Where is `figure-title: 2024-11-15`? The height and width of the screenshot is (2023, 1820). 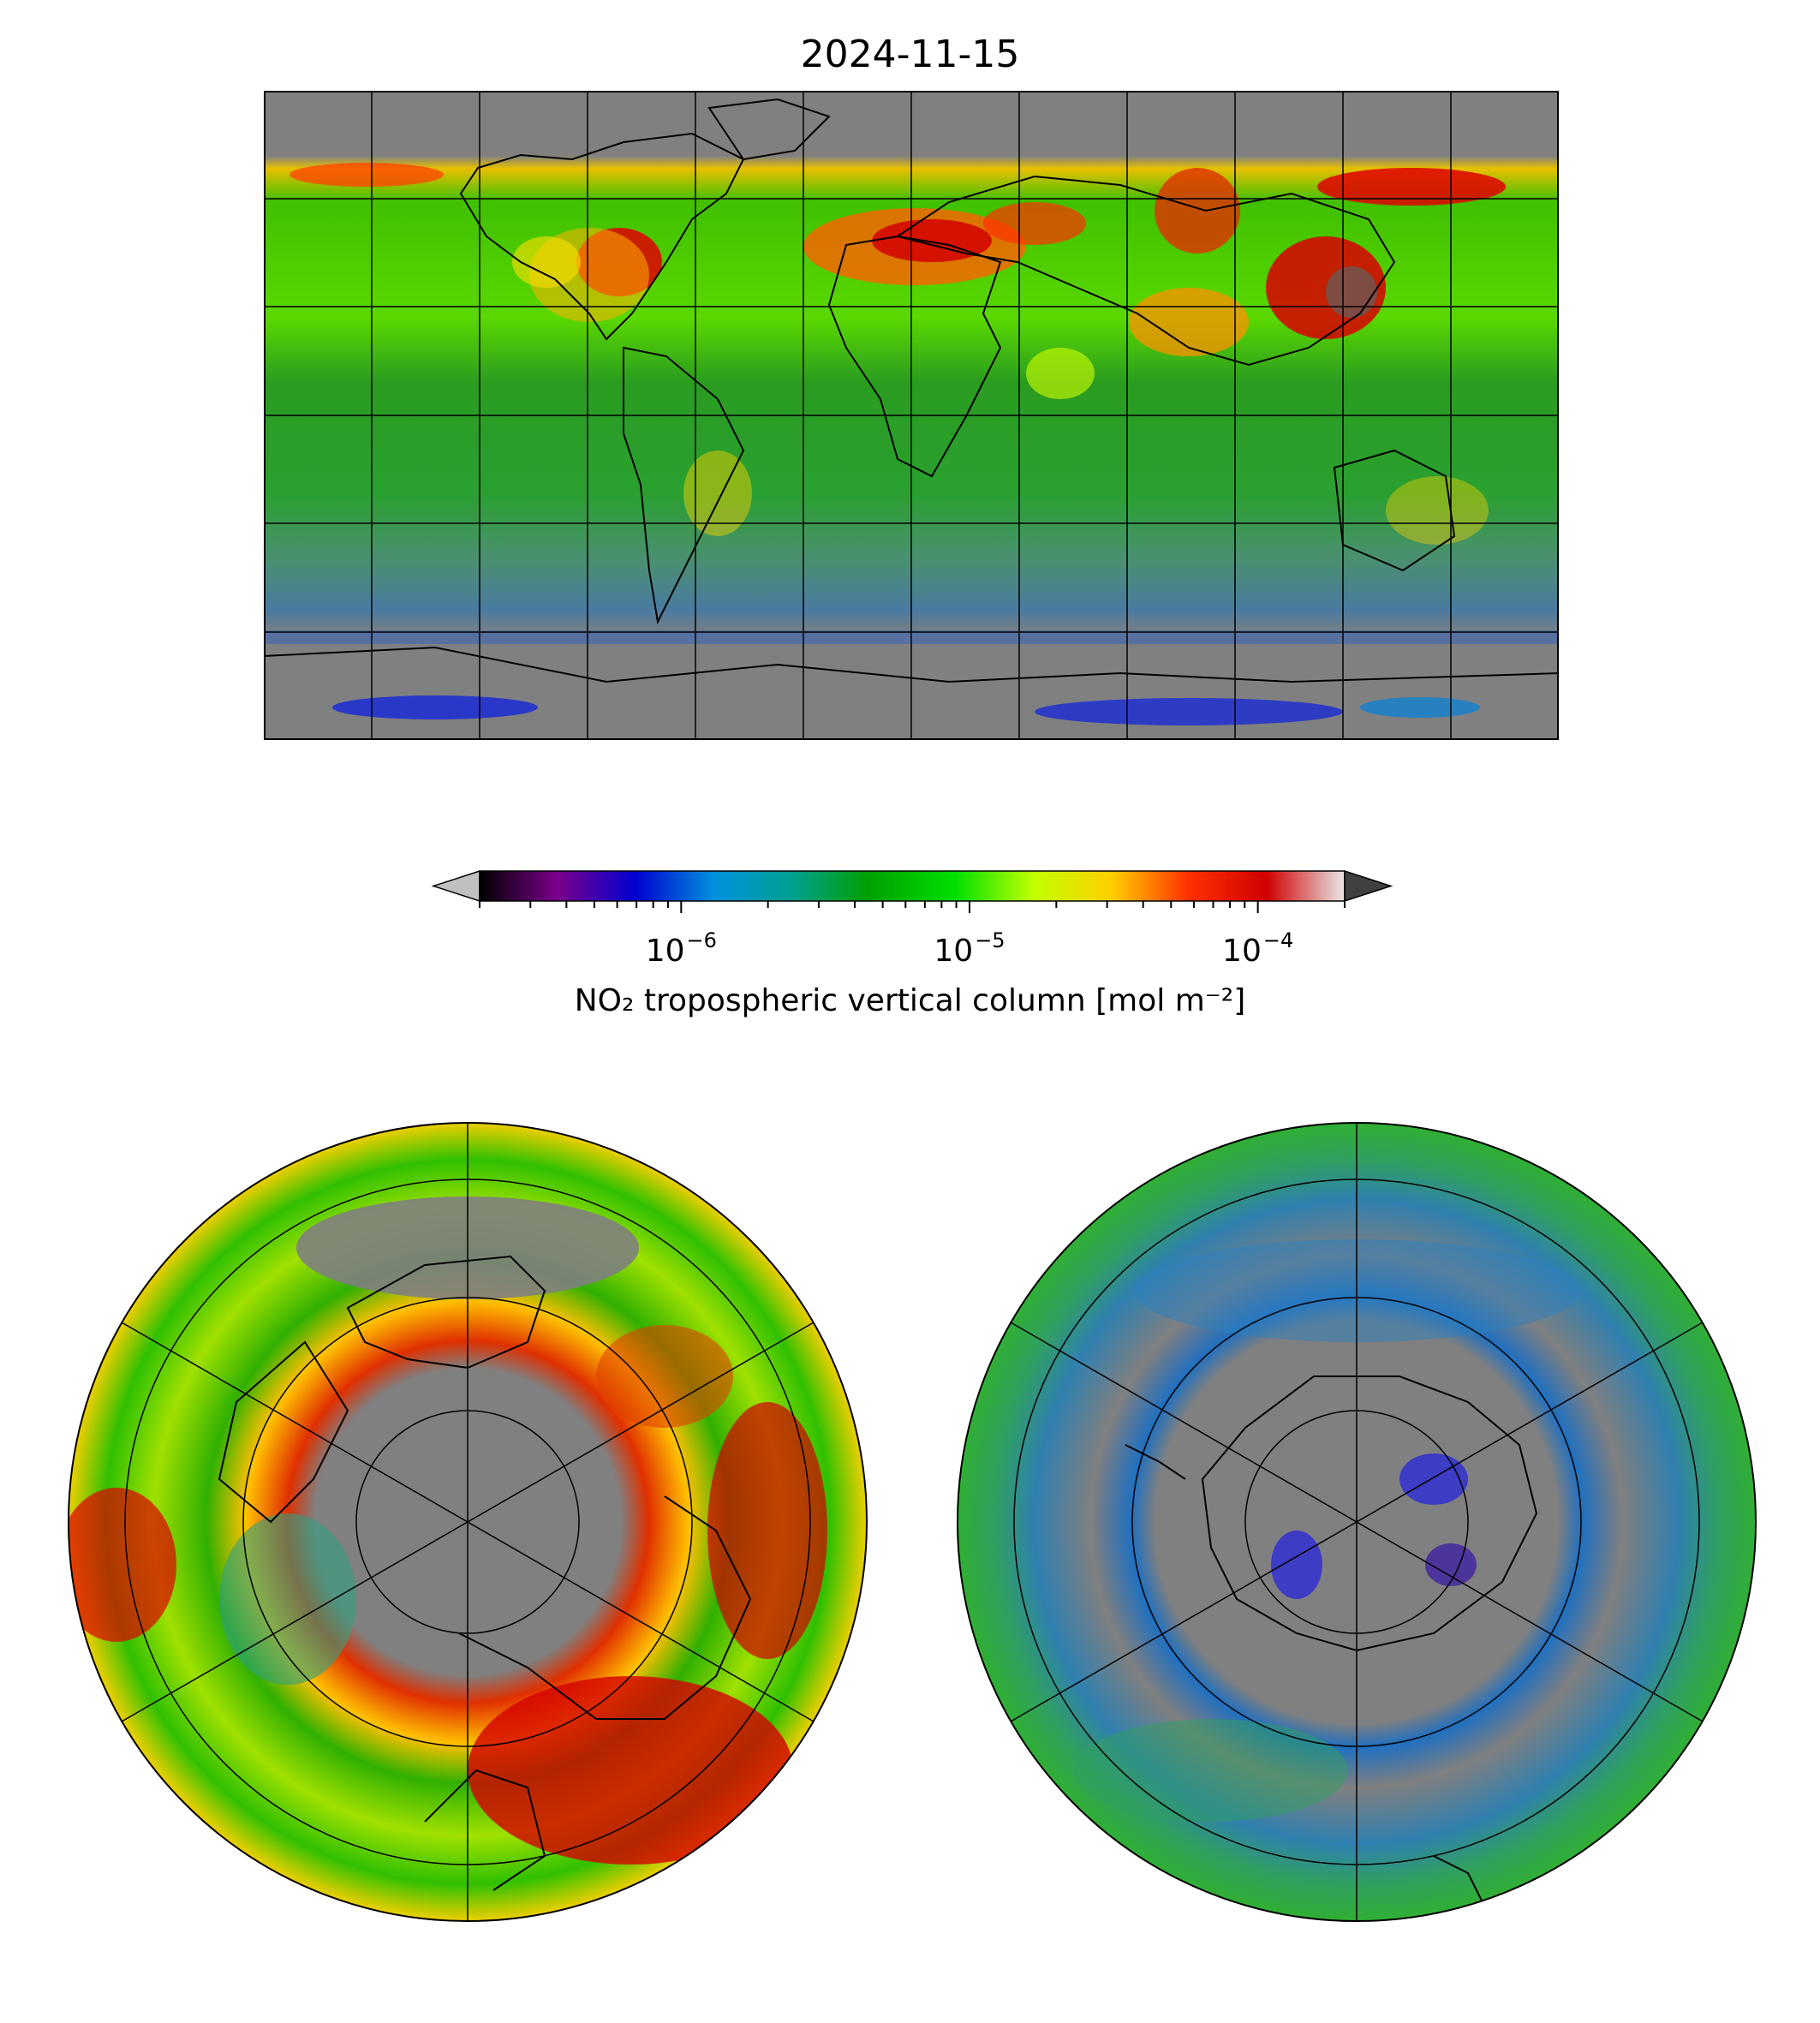 figure-title: 2024-11-15 is located at coordinates (910, 54).